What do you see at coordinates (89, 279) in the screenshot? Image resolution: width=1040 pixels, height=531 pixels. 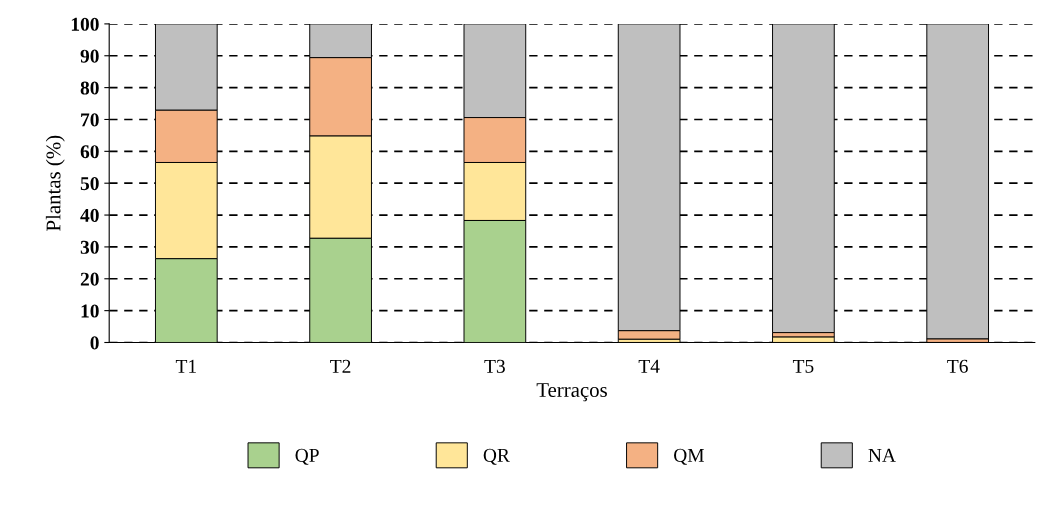 I see `y-tick-label: 20` at bounding box center [89, 279].